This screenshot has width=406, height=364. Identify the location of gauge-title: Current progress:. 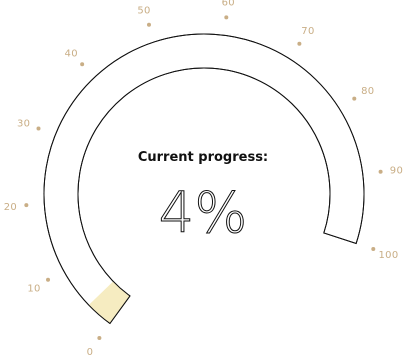
(203, 157).